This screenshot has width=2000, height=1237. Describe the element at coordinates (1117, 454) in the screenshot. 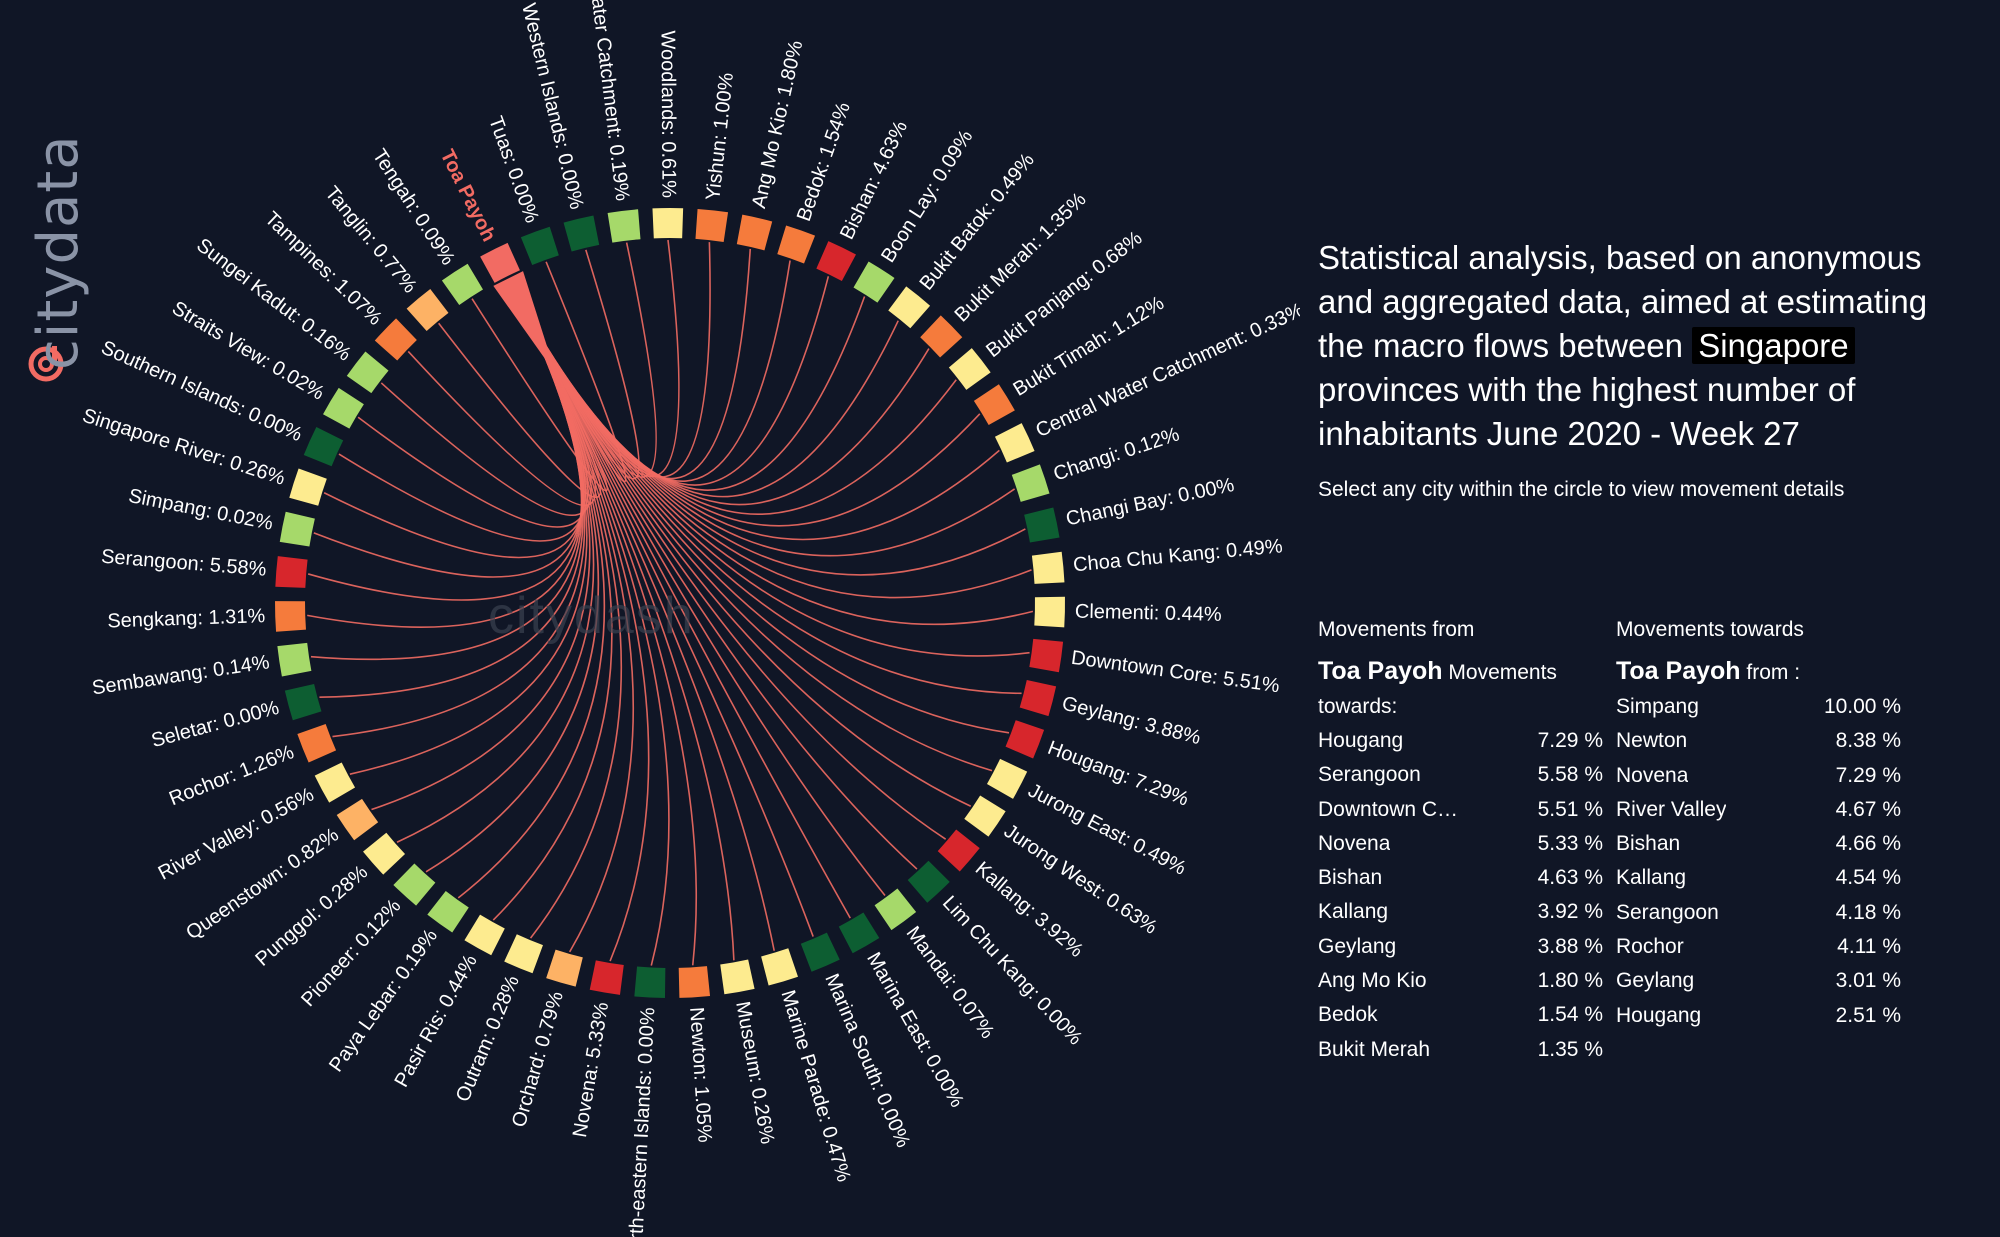

I see `label-changi: Changi: 0.12%` at that location.